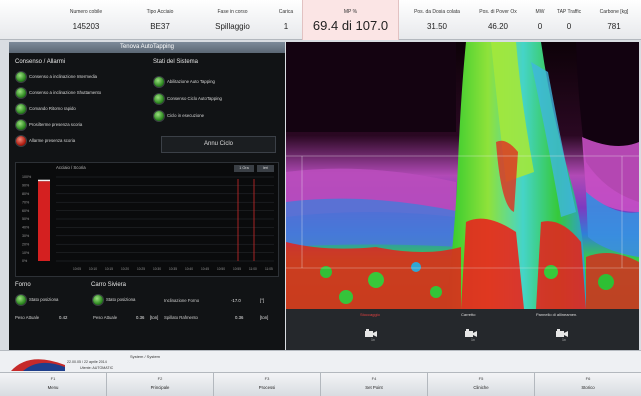  Describe the element at coordinates (86, 12) in the screenshot. I see `stat-label: Numero cobile` at that location.